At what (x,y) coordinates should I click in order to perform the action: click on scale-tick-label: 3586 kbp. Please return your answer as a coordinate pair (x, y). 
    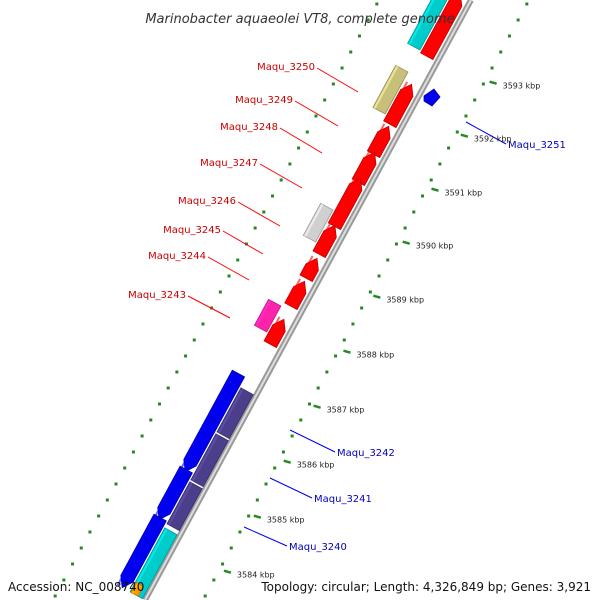
    Looking at the image, I should click on (316, 465).